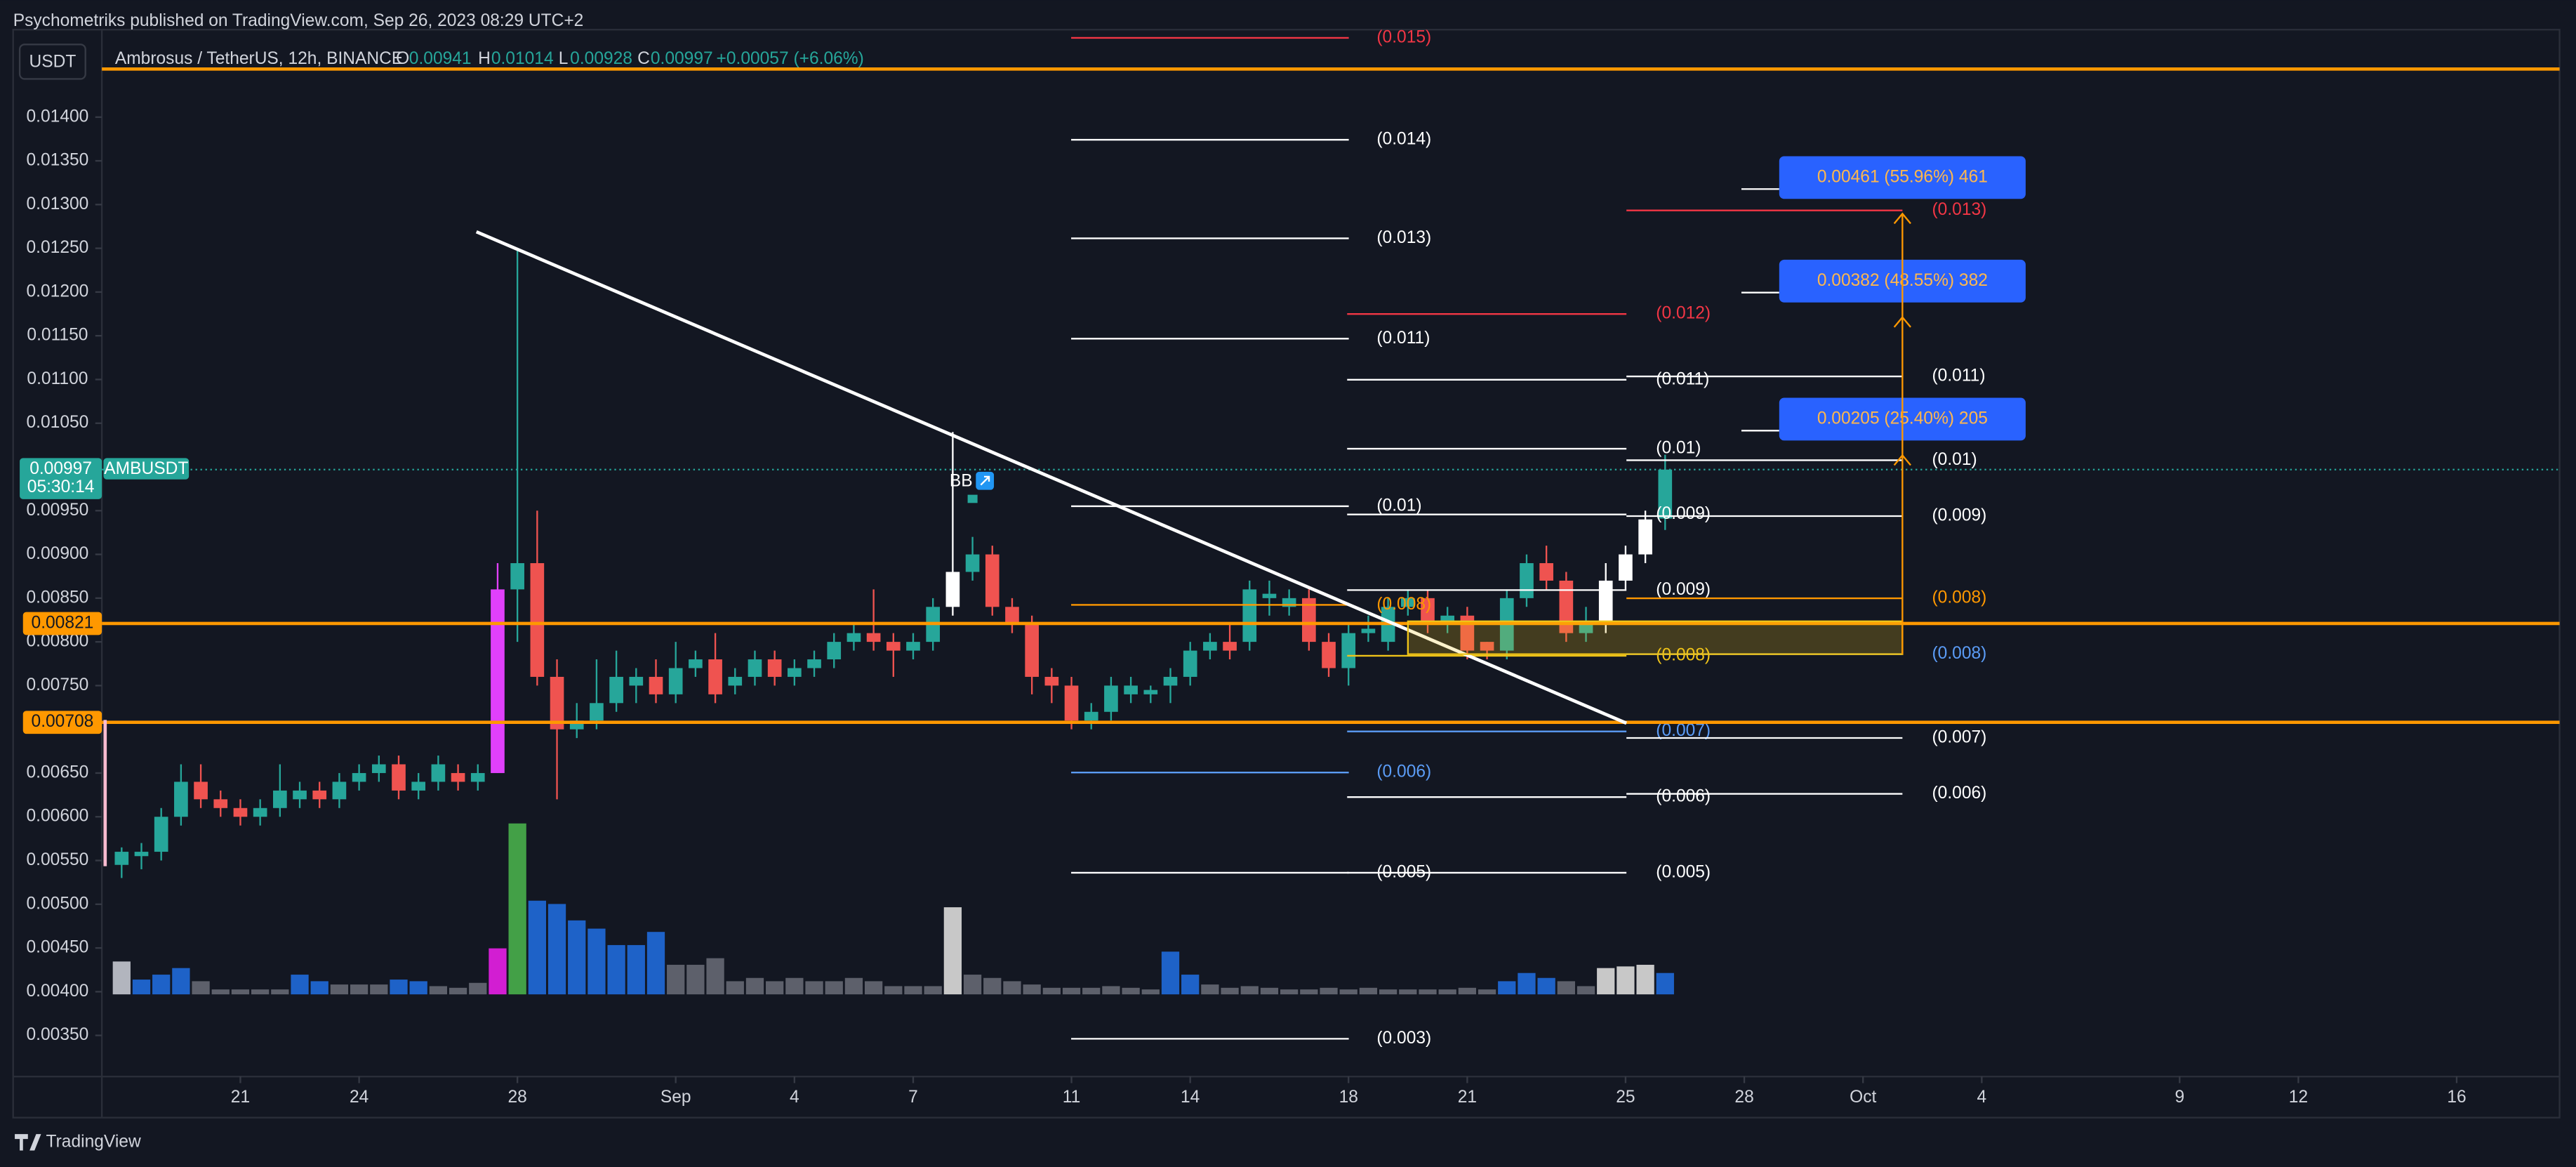 The image size is (2576, 1167). I want to click on x-tick-label: Sep, so click(675, 1097).